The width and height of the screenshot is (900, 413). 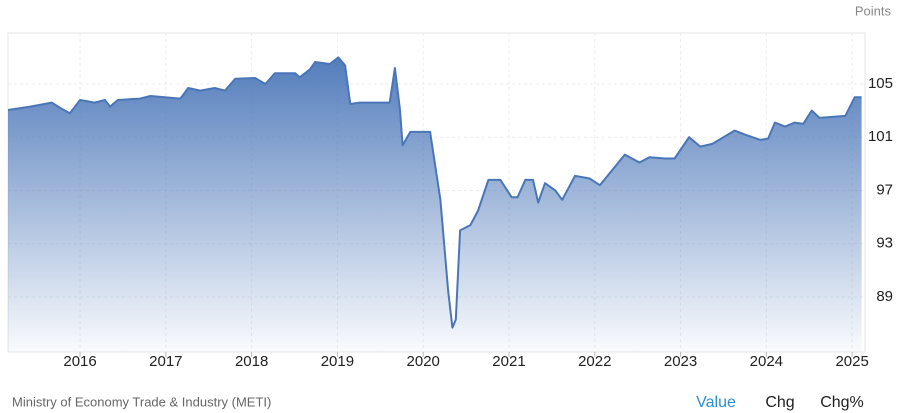 What do you see at coordinates (884, 243) in the screenshot?
I see `y-tick-label: 93` at bounding box center [884, 243].